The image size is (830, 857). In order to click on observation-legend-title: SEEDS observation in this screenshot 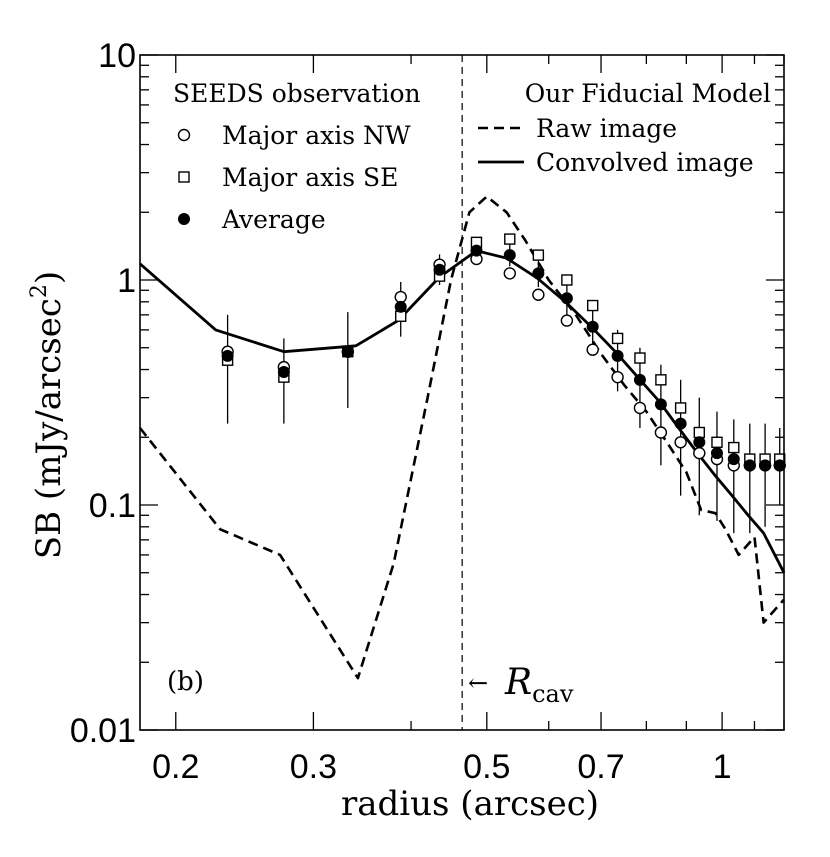, I will do `click(297, 93)`.